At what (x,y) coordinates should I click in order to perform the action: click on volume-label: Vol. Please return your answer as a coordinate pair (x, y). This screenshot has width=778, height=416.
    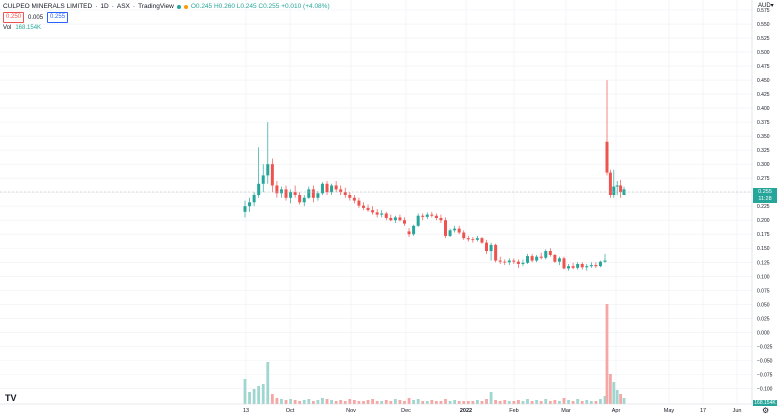
    Looking at the image, I should click on (7, 28).